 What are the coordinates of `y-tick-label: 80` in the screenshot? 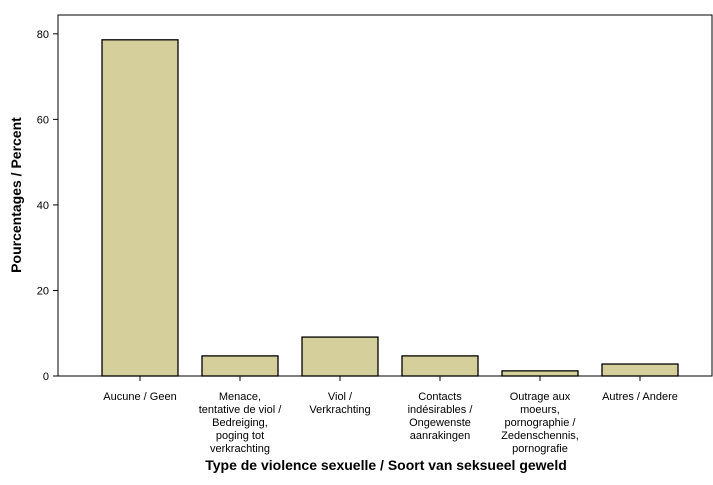 It's located at (43, 35).